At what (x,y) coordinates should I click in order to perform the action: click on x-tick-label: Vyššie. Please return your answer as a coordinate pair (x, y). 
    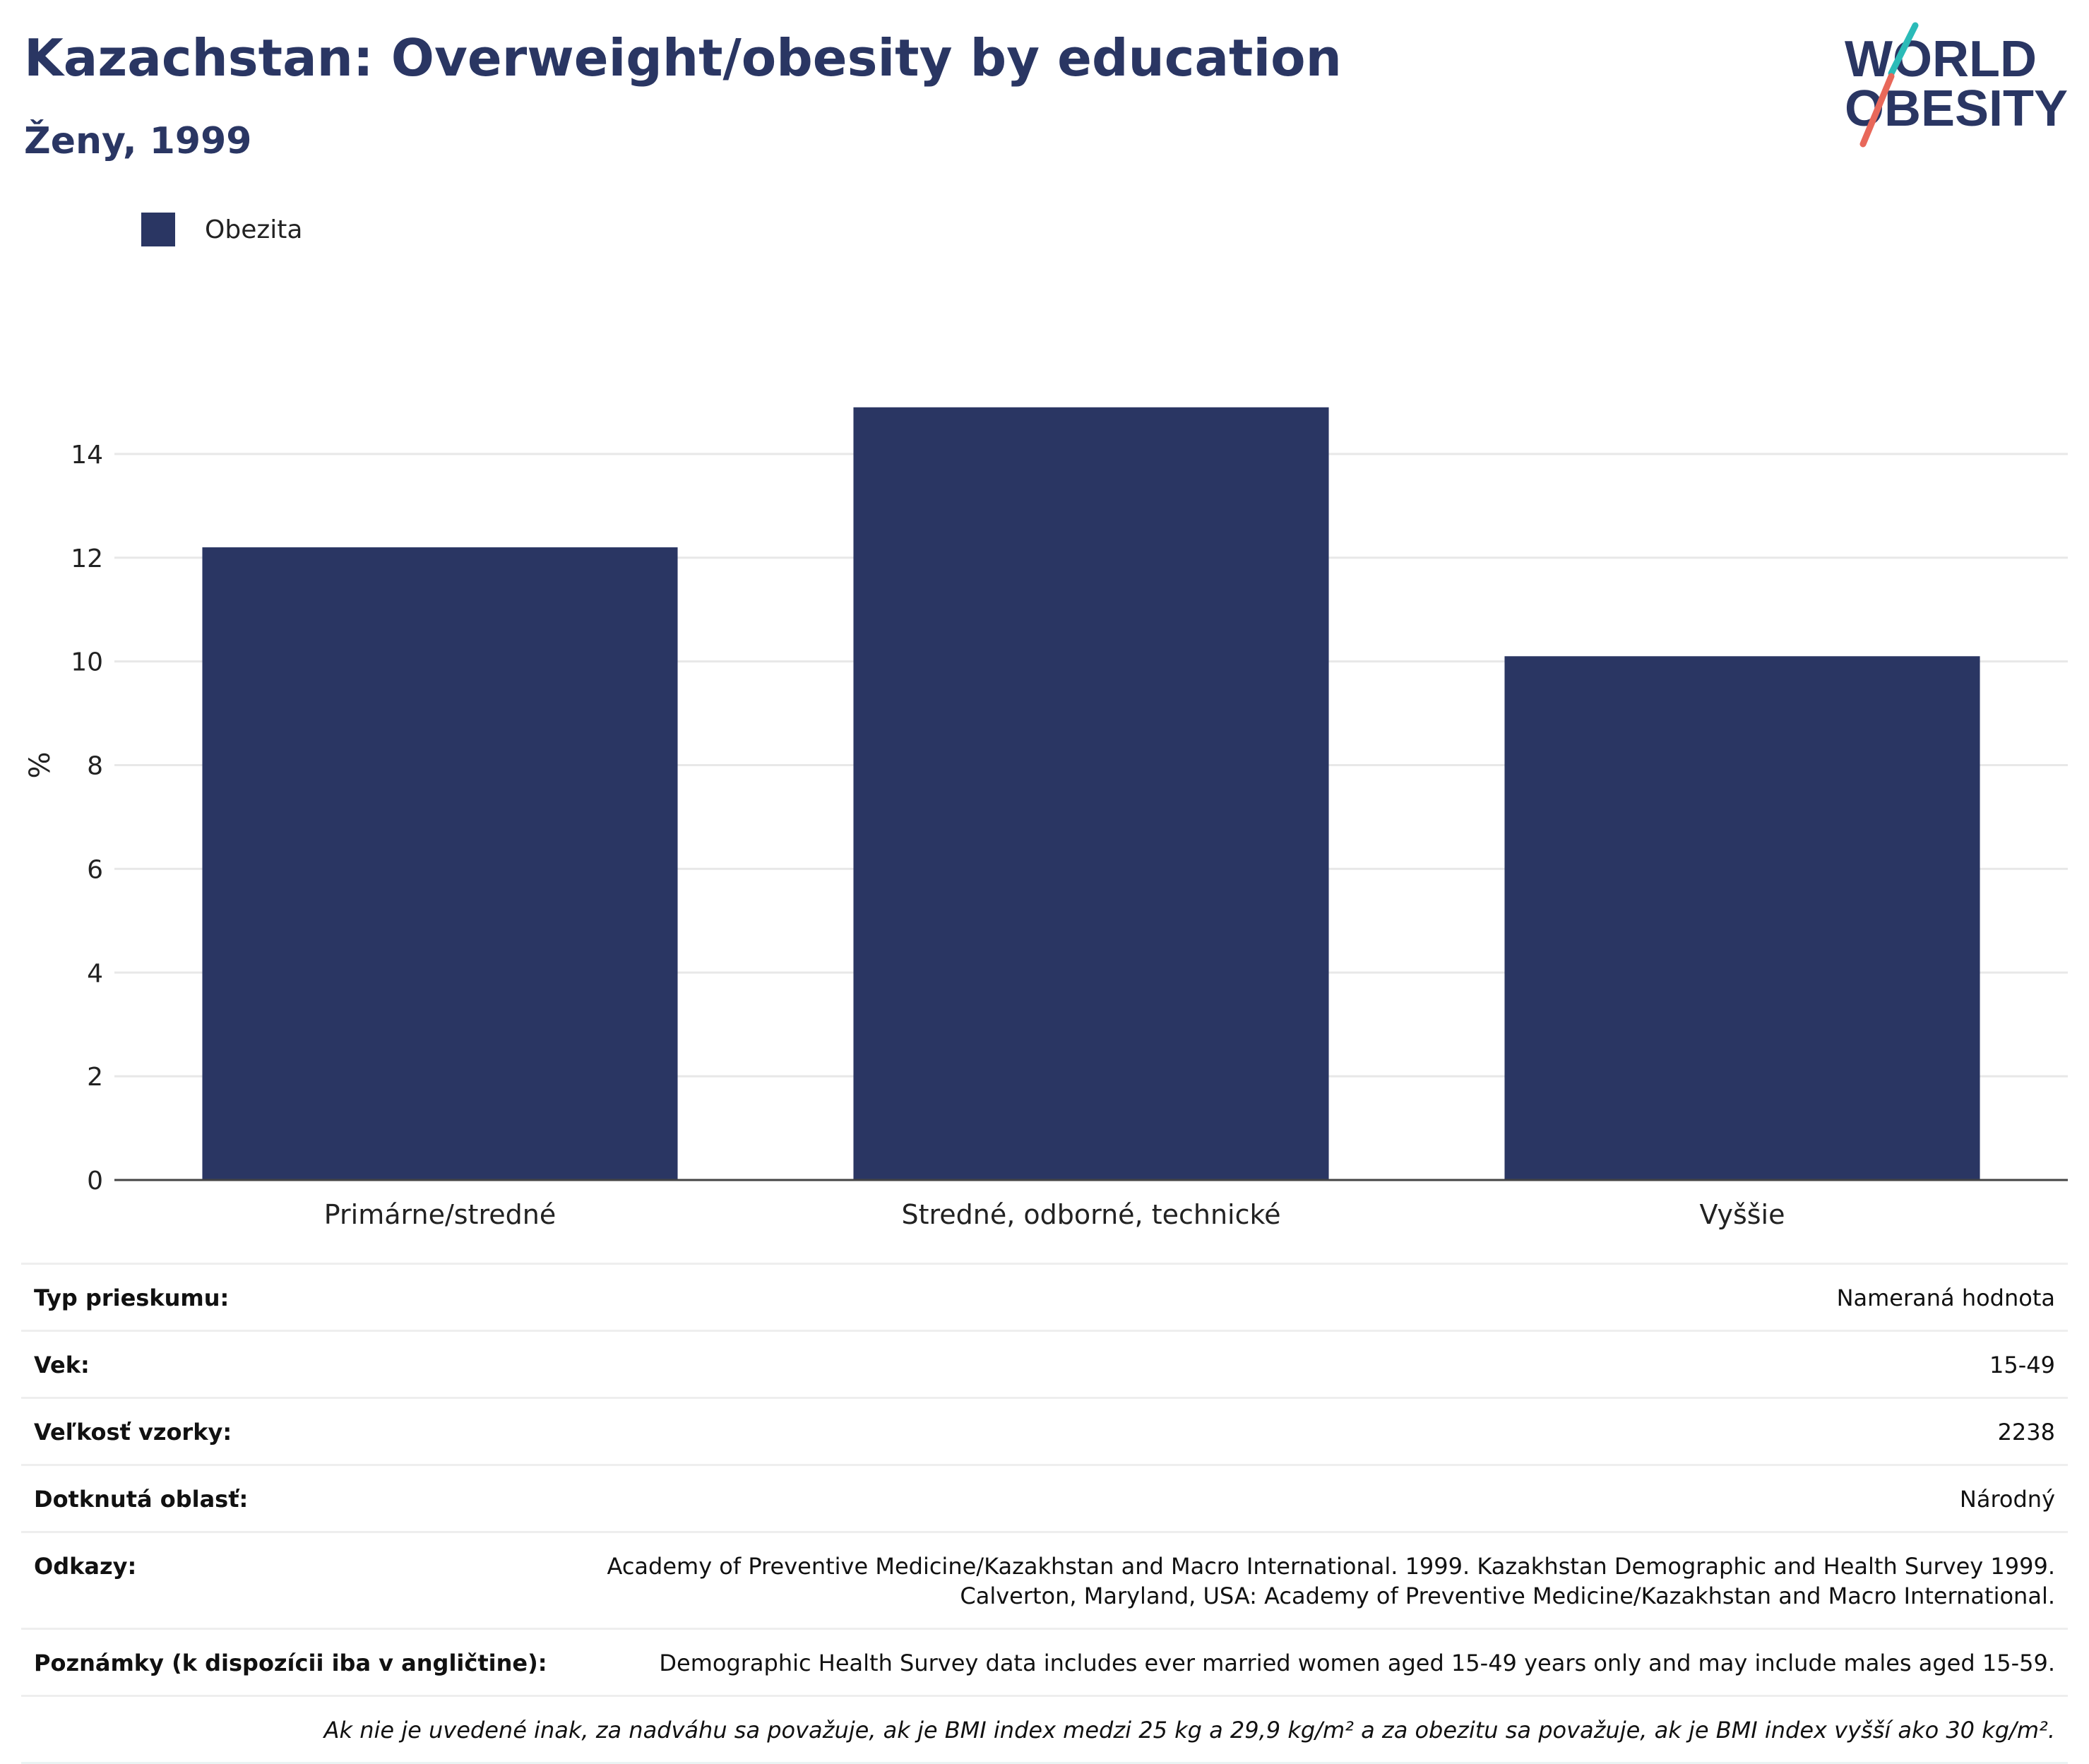
    Looking at the image, I should click on (1743, 1214).